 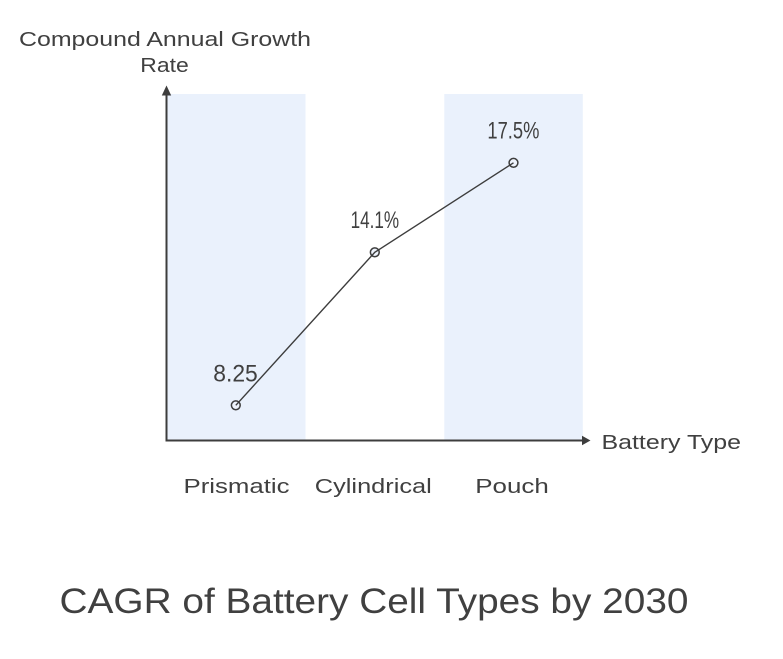 I want to click on svg-text: Prismatic, so click(x=237, y=487).